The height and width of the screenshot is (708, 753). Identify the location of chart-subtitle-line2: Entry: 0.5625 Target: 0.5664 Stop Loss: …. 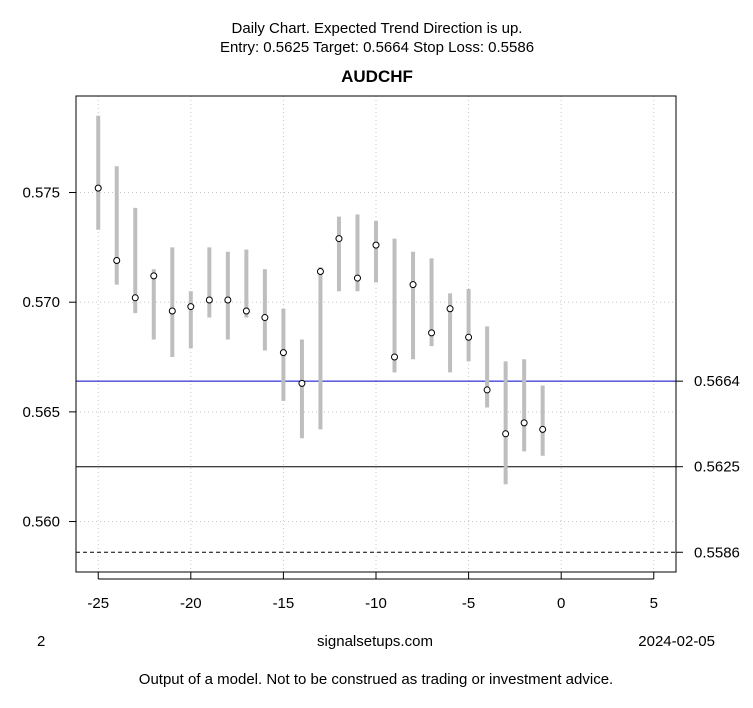
(377, 47).